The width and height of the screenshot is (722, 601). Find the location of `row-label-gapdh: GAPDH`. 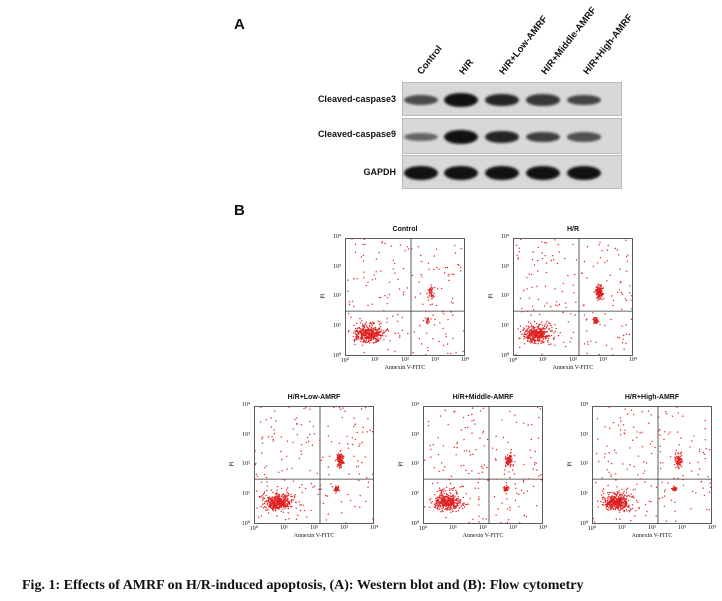

row-label-gapdh: GAPDH is located at coordinates (379, 172).